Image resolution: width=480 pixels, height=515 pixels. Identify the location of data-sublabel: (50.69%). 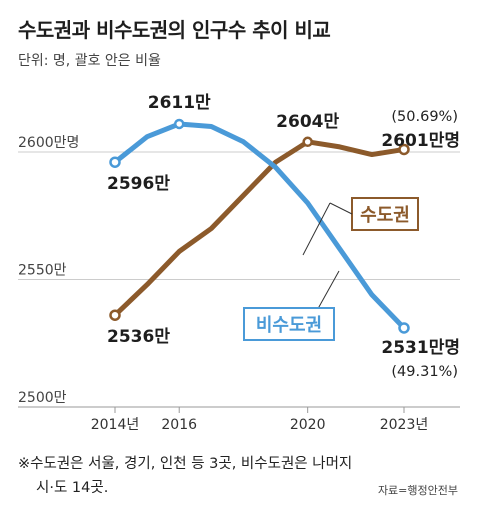
(424, 117).